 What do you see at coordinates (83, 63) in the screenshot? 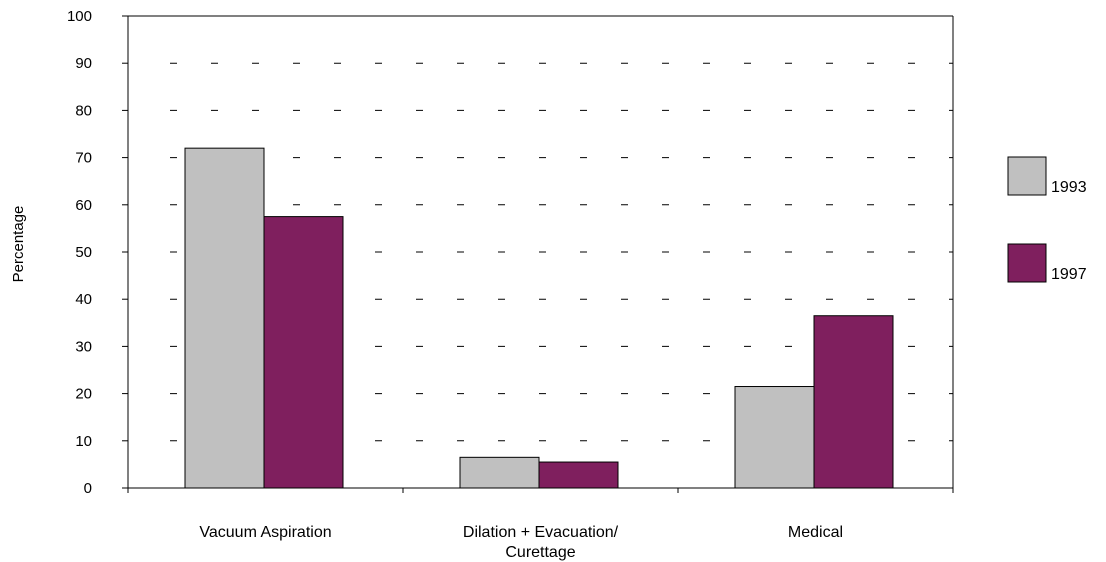
I see `y-tick-label: 90` at bounding box center [83, 63].